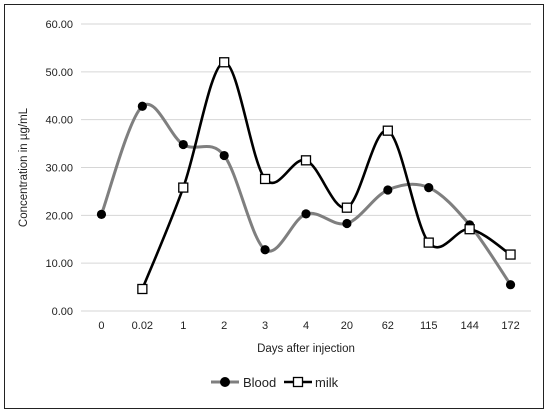 This screenshot has height=415, width=550. I want to click on legend-milk-marker, so click(298, 382).